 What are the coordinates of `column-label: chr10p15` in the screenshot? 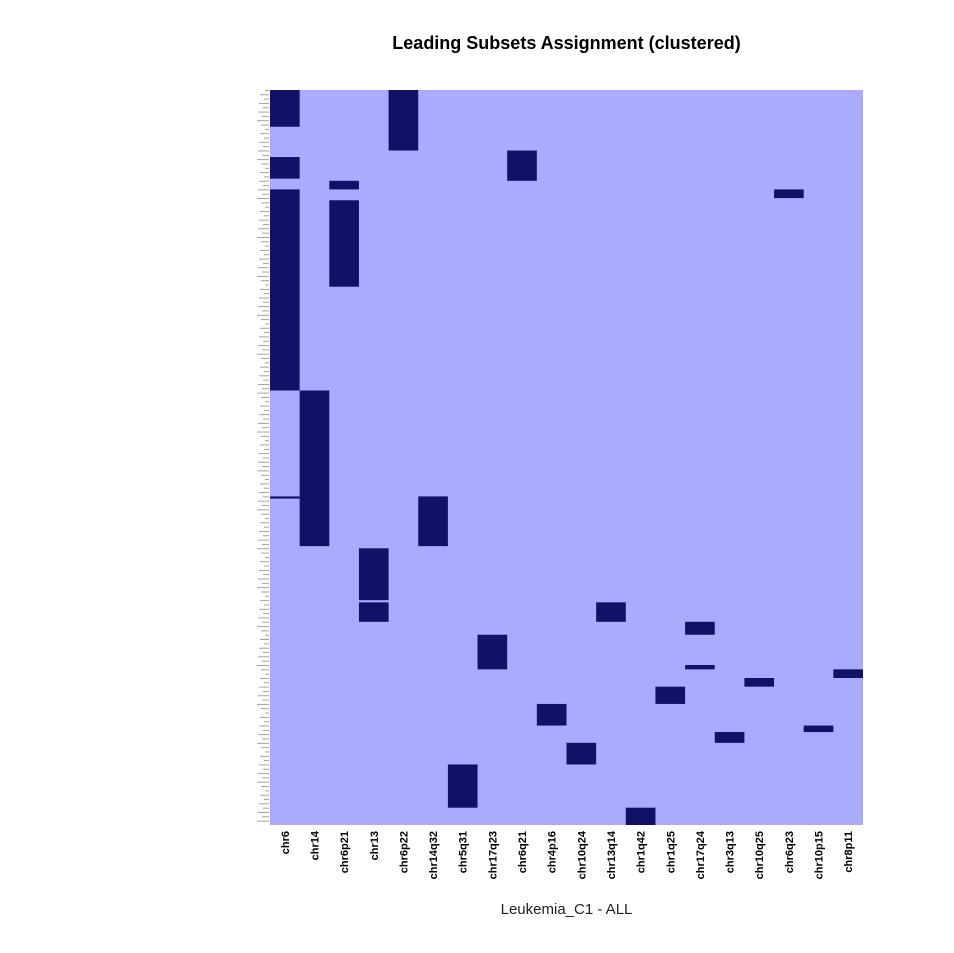 It's located at (820, 855).